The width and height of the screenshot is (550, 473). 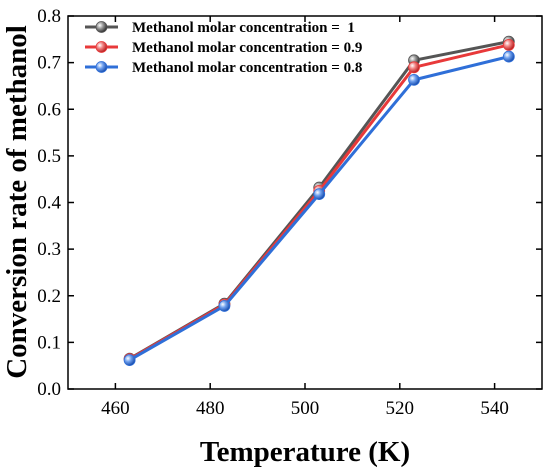 I want to click on y-tick-label: 0.6, so click(x=49, y=109).